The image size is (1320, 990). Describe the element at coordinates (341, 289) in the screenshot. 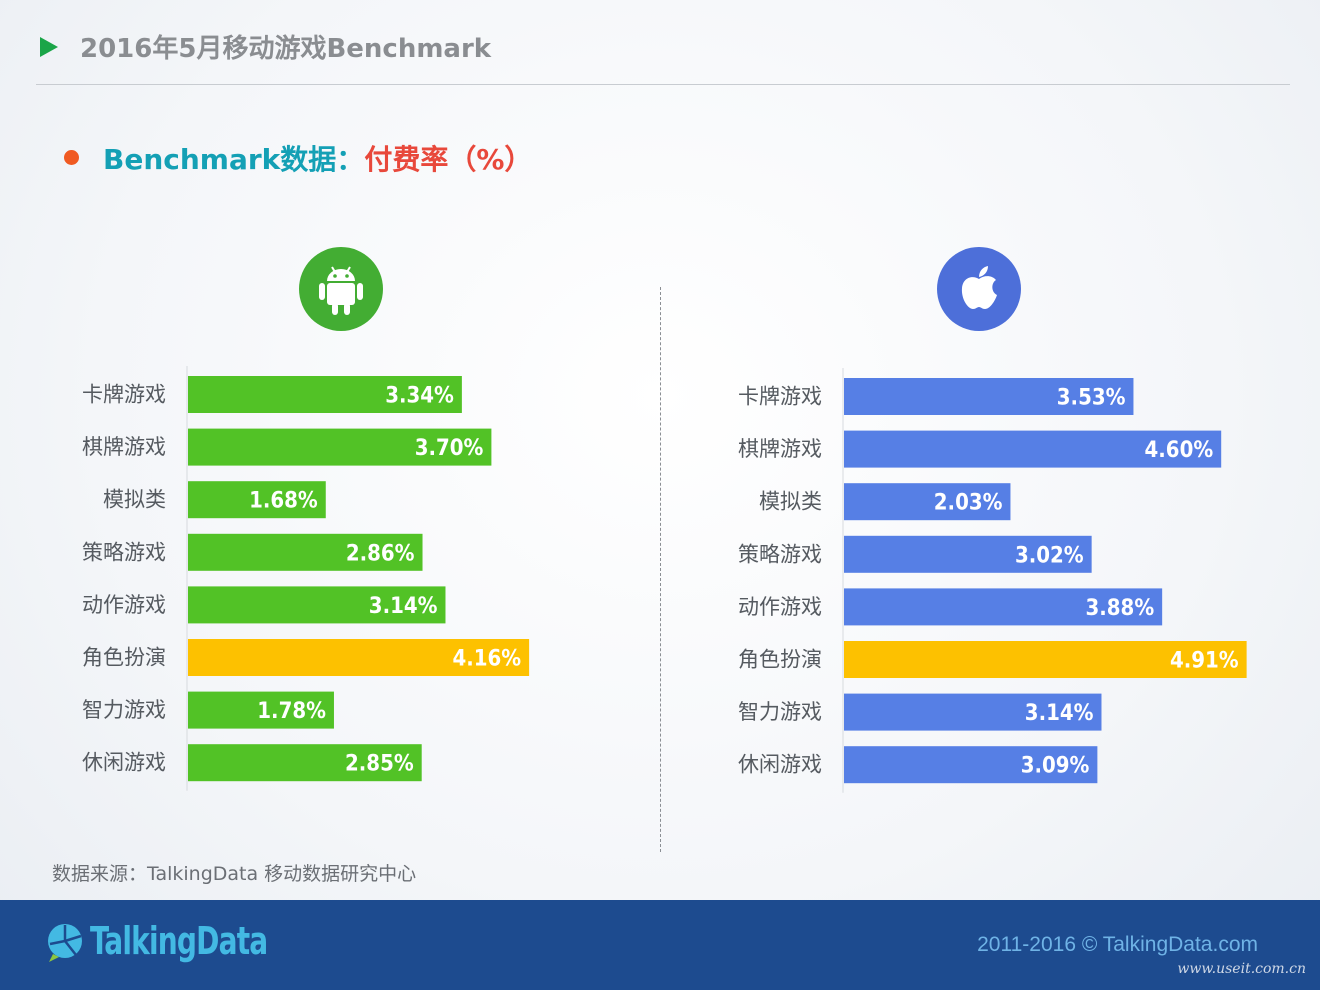

I see `android-icon` at that location.